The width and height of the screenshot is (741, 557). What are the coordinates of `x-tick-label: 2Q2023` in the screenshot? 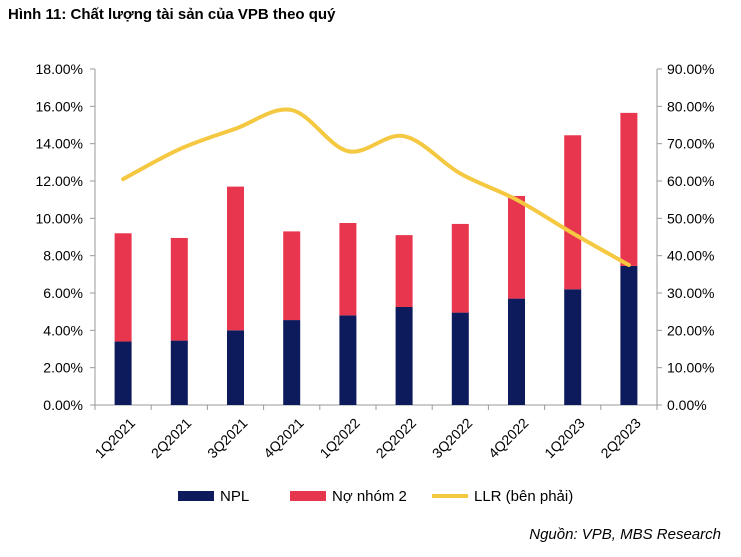 It's located at (620, 438).